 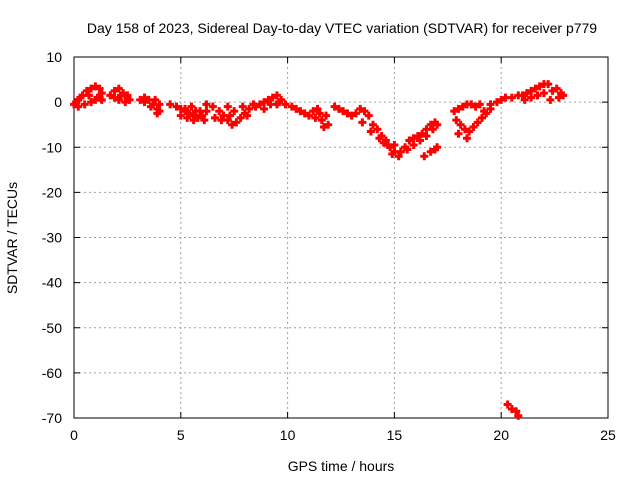 What do you see at coordinates (74, 435) in the screenshot?
I see `x-tick-label: 0` at bounding box center [74, 435].